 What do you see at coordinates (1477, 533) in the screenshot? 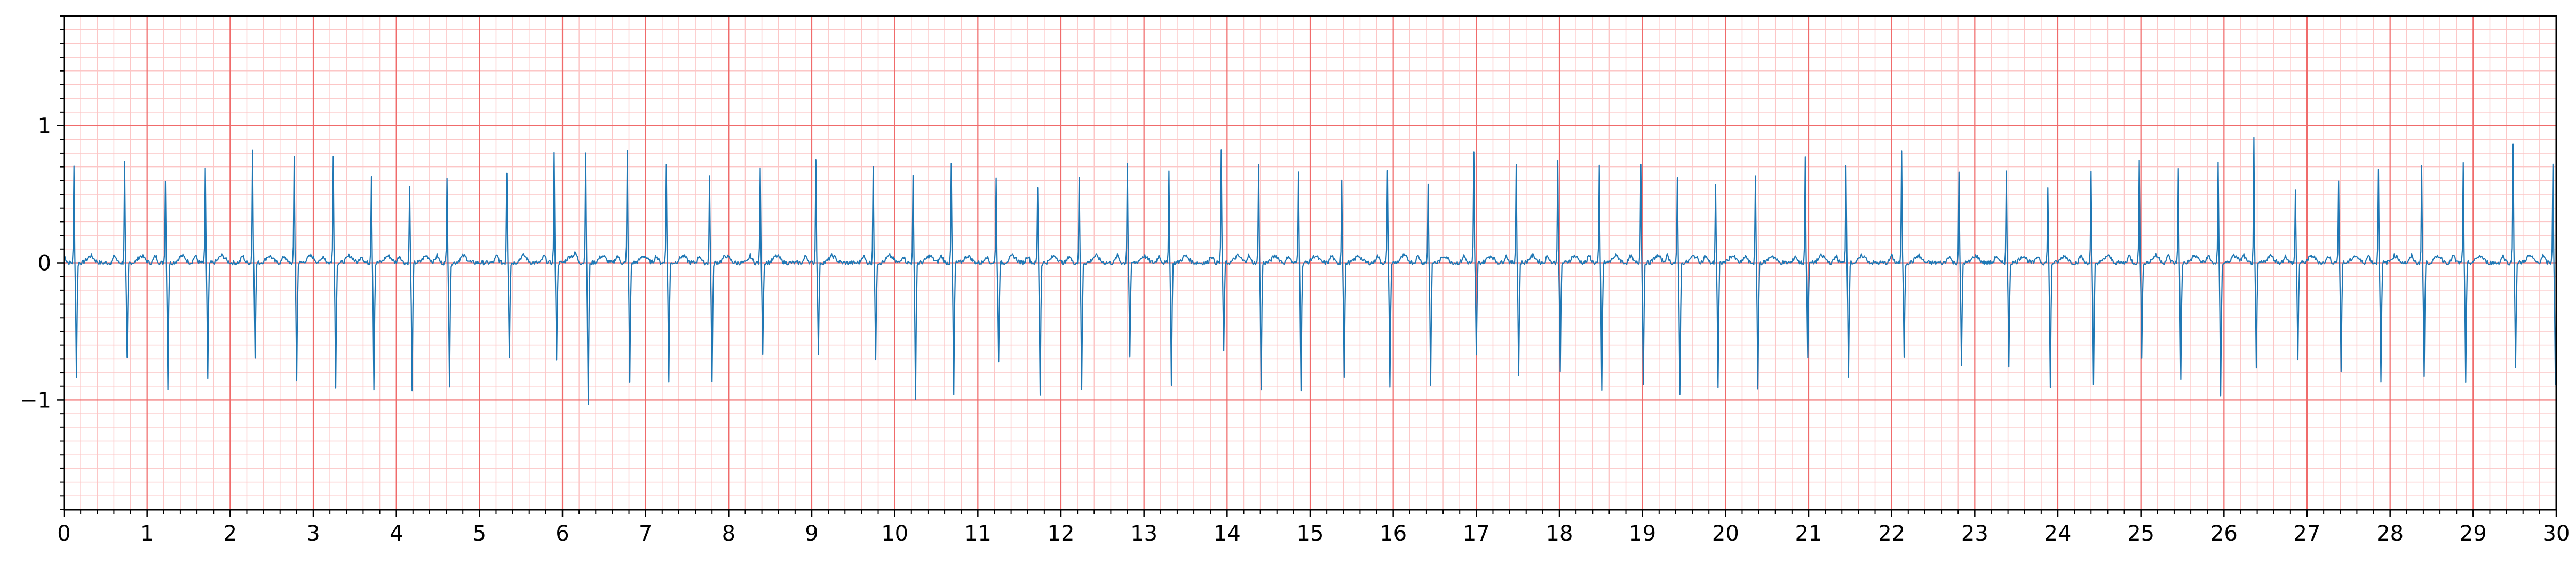
I see `x-tick-label: 17` at bounding box center [1477, 533].